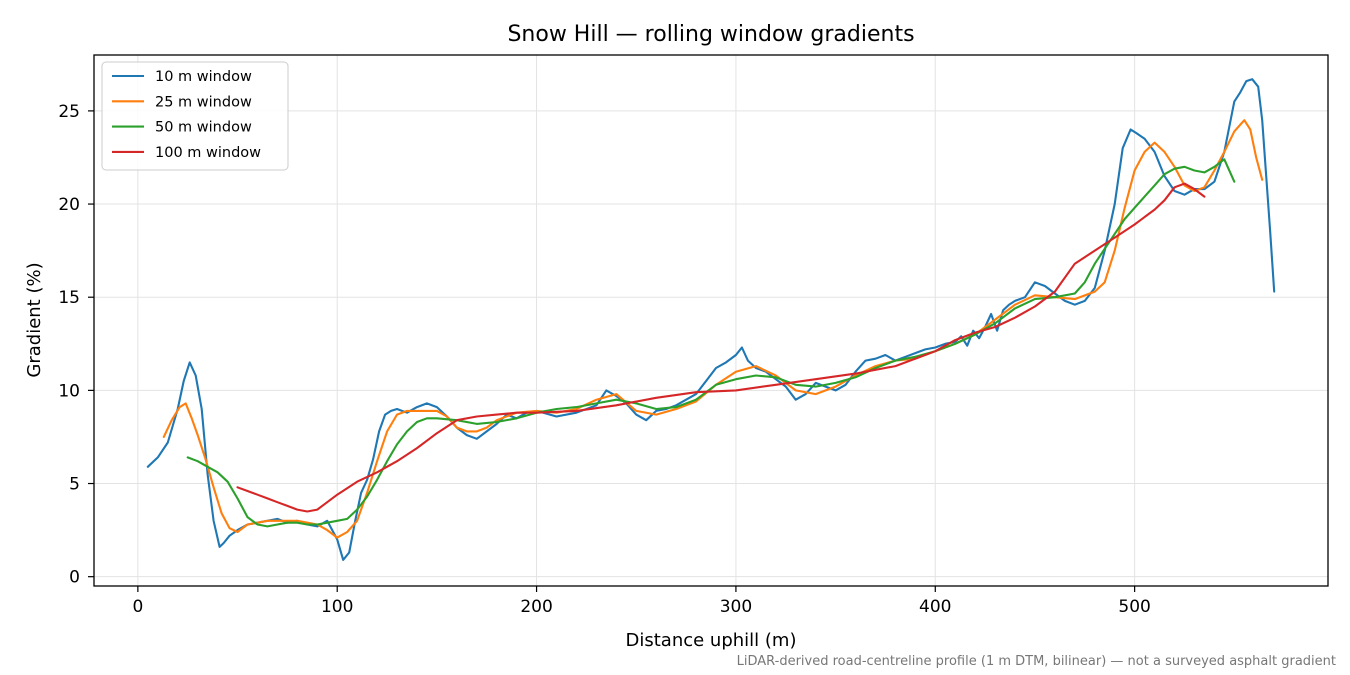 This screenshot has width=1350, height=675. What do you see at coordinates (536, 607) in the screenshot?
I see `x-tick-label: 200` at bounding box center [536, 607].